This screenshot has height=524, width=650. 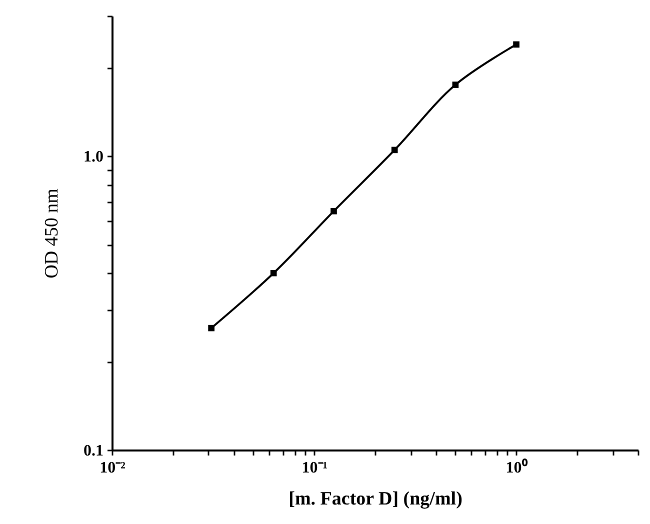 I want to click on x-tick-label: 10⁰, so click(x=517, y=467).